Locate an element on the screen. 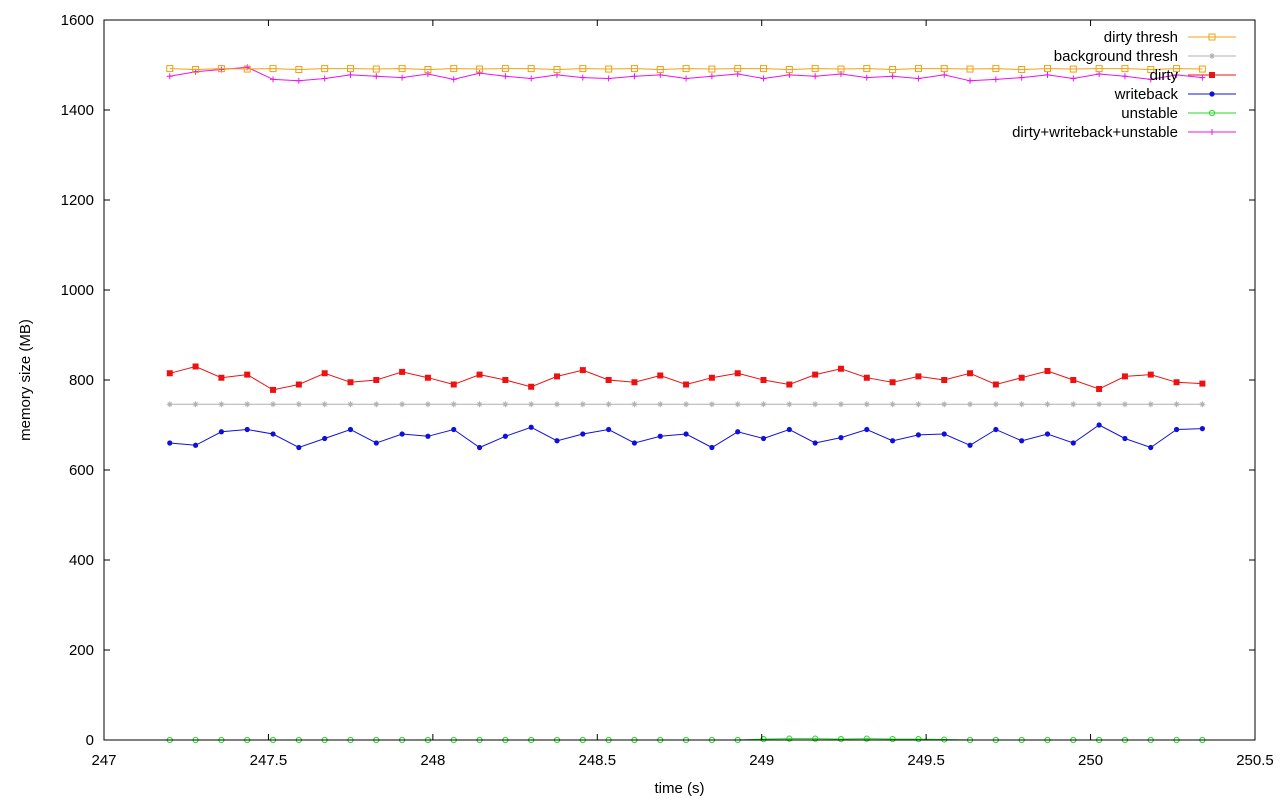 This screenshot has width=1280, height=800. x-tick-label: 249 is located at coordinates (761, 760).